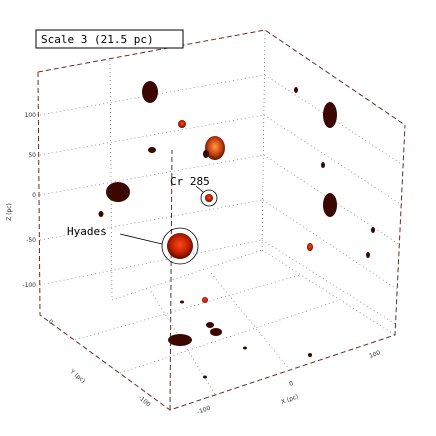 The width and height of the screenshot is (436, 436). I want to click on y-axis: 0 -100 Y (pc), so click(99, 363).